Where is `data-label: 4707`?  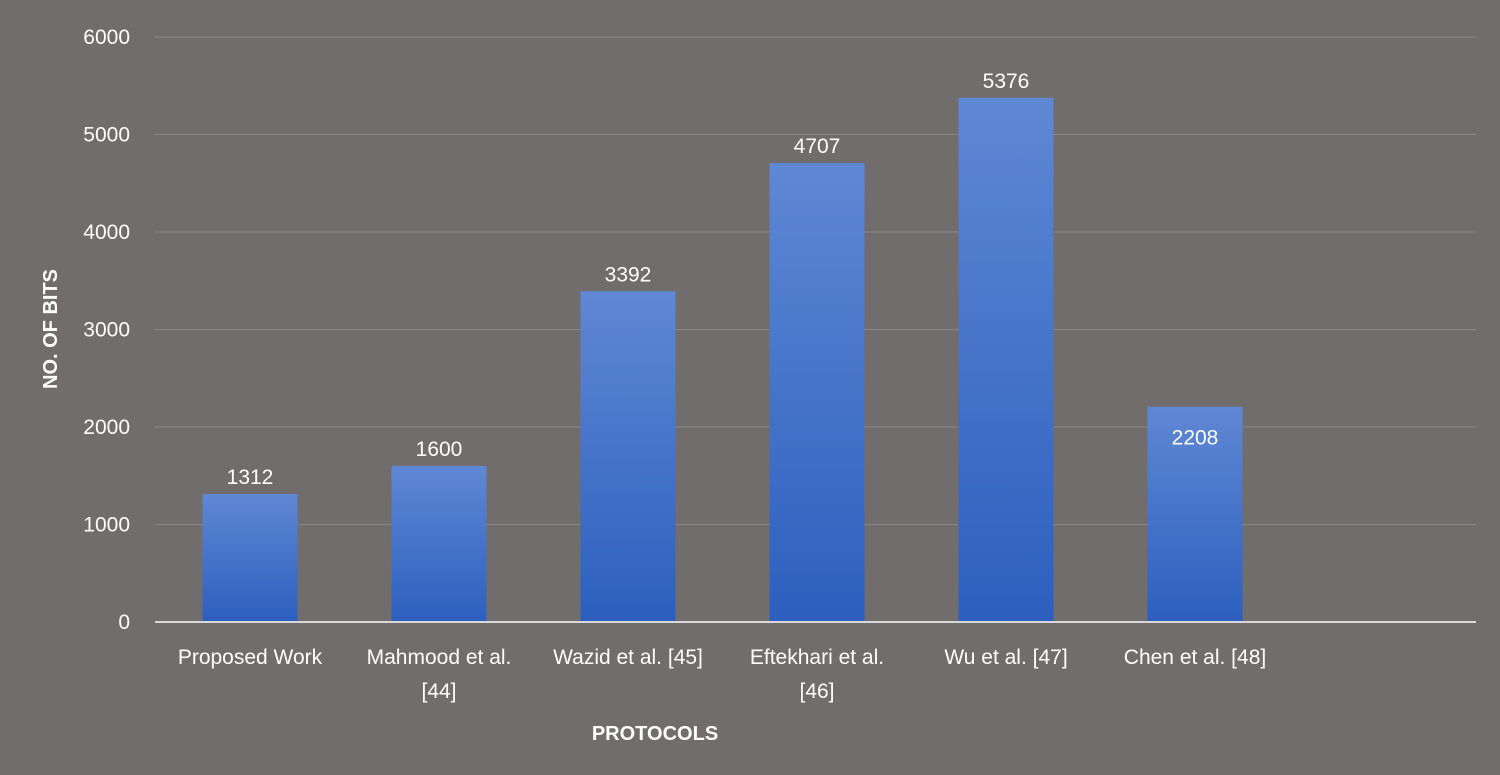 data-label: 4707 is located at coordinates (817, 146).